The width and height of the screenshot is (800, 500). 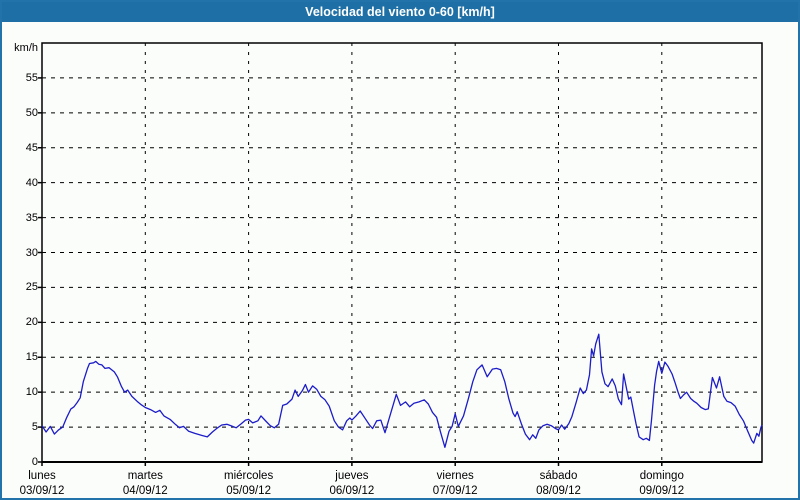 I want to click on x-day-label: jueves 06/09/12, so click(x=352, y=483).